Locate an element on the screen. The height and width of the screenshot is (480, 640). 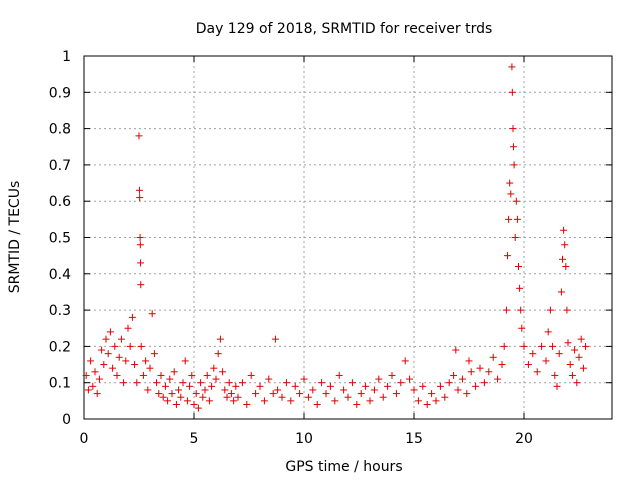
x-tick-label: 5 is located at coordinates (194, 439).